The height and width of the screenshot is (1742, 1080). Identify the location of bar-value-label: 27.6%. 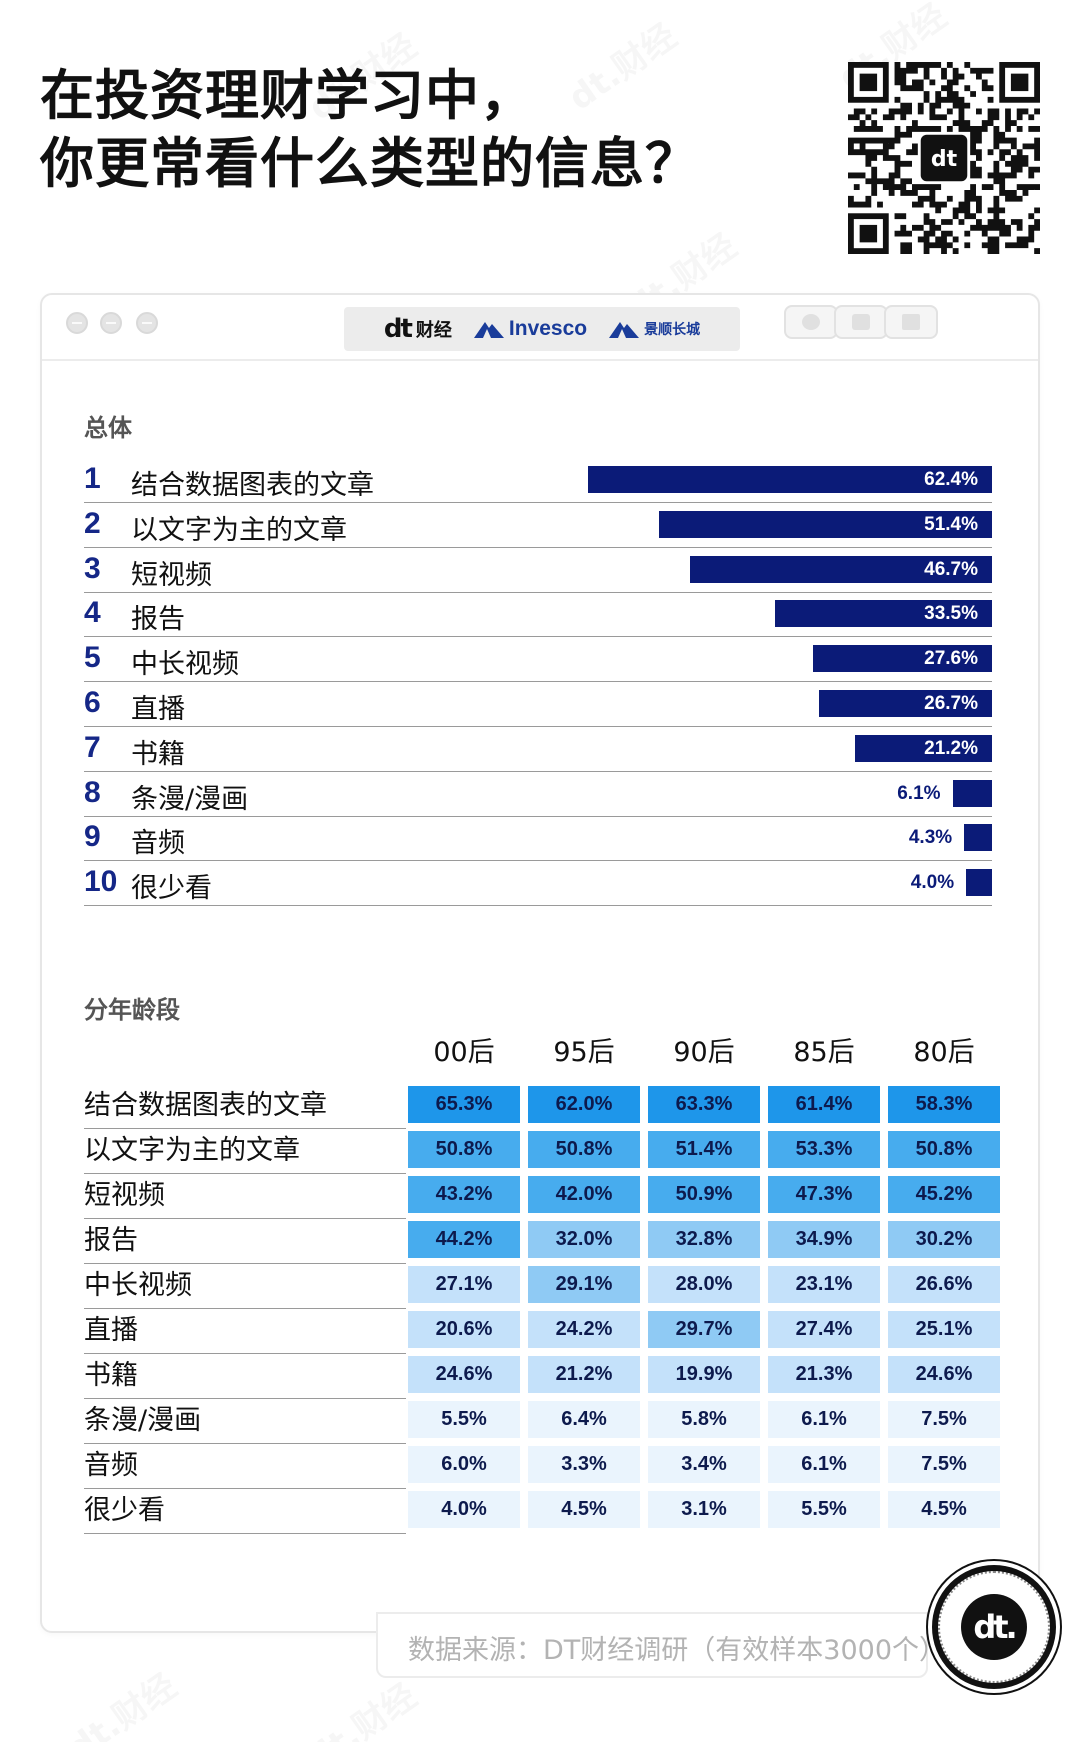
(951, 659).